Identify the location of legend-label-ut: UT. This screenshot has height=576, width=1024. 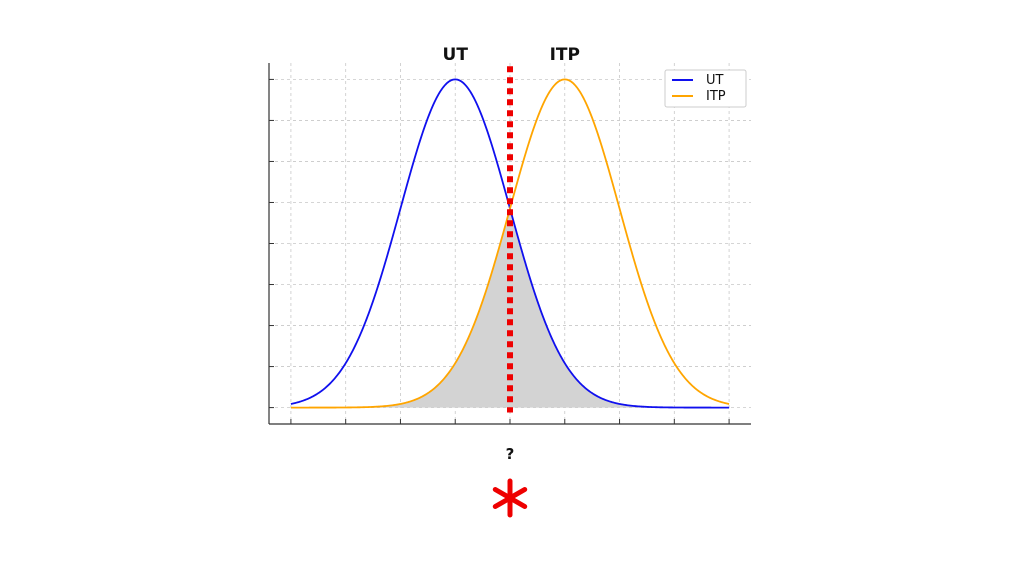
(715, 80).